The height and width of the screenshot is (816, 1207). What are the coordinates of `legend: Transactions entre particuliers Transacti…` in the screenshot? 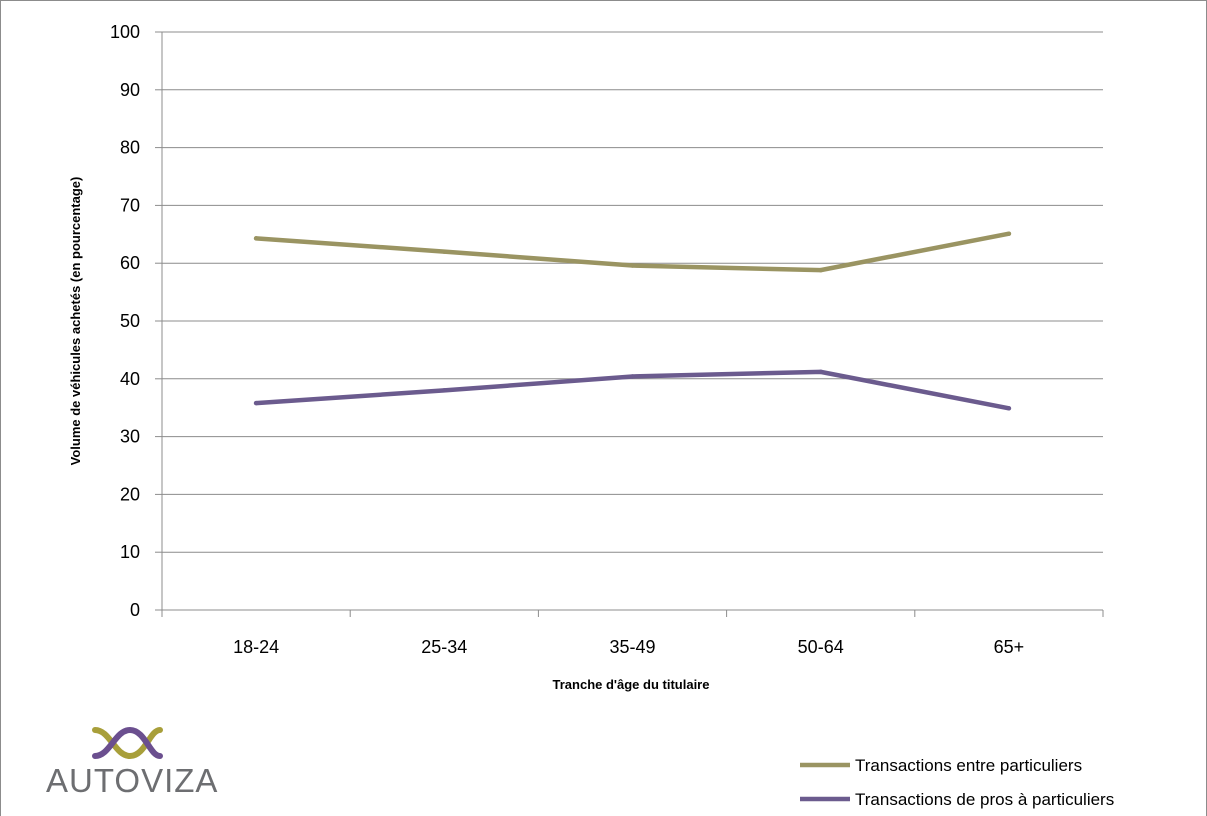 It's located at (957, 782).